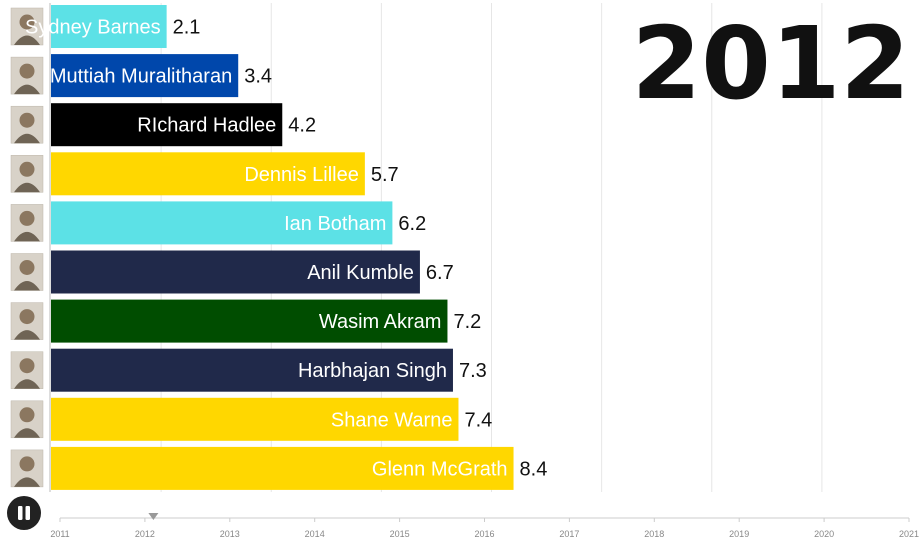 Image resolution: width=921 pixels, height=545 pixels. What do you see at coordinates (484, 534) in the screenshot?
I see `timeline-tick-label: 2016` at bounding box center [484, 534].